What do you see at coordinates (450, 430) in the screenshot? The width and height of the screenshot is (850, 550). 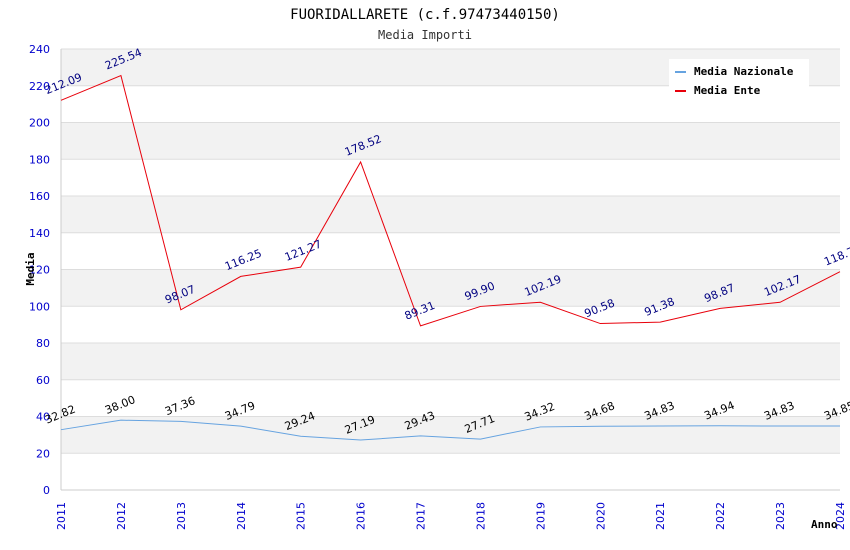 I see `series-line-nazionale` at bounding box center [450, 430].